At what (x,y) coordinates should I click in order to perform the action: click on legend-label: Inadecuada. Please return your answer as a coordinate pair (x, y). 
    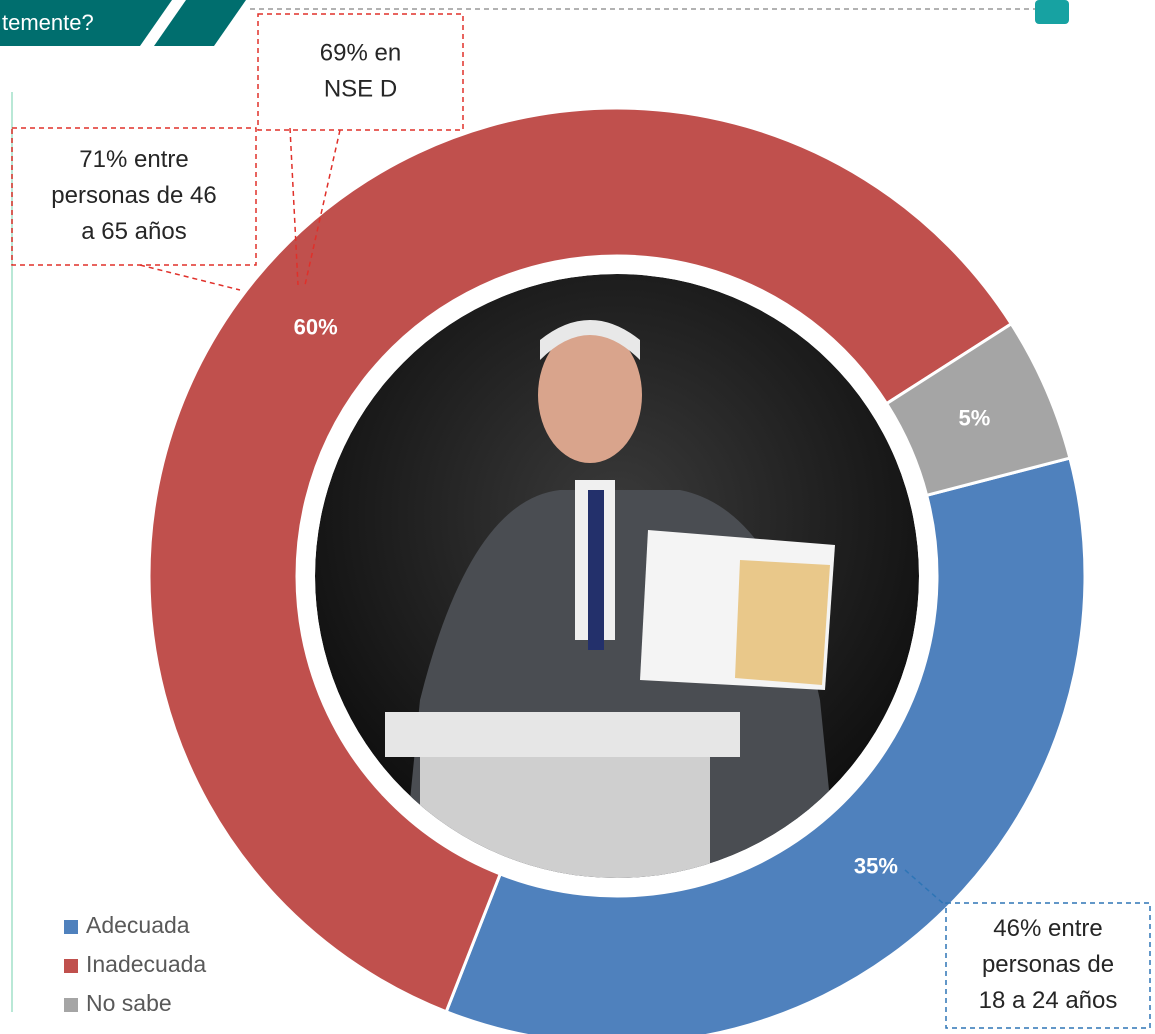
    Looking at the image, I should click on (146, 964).